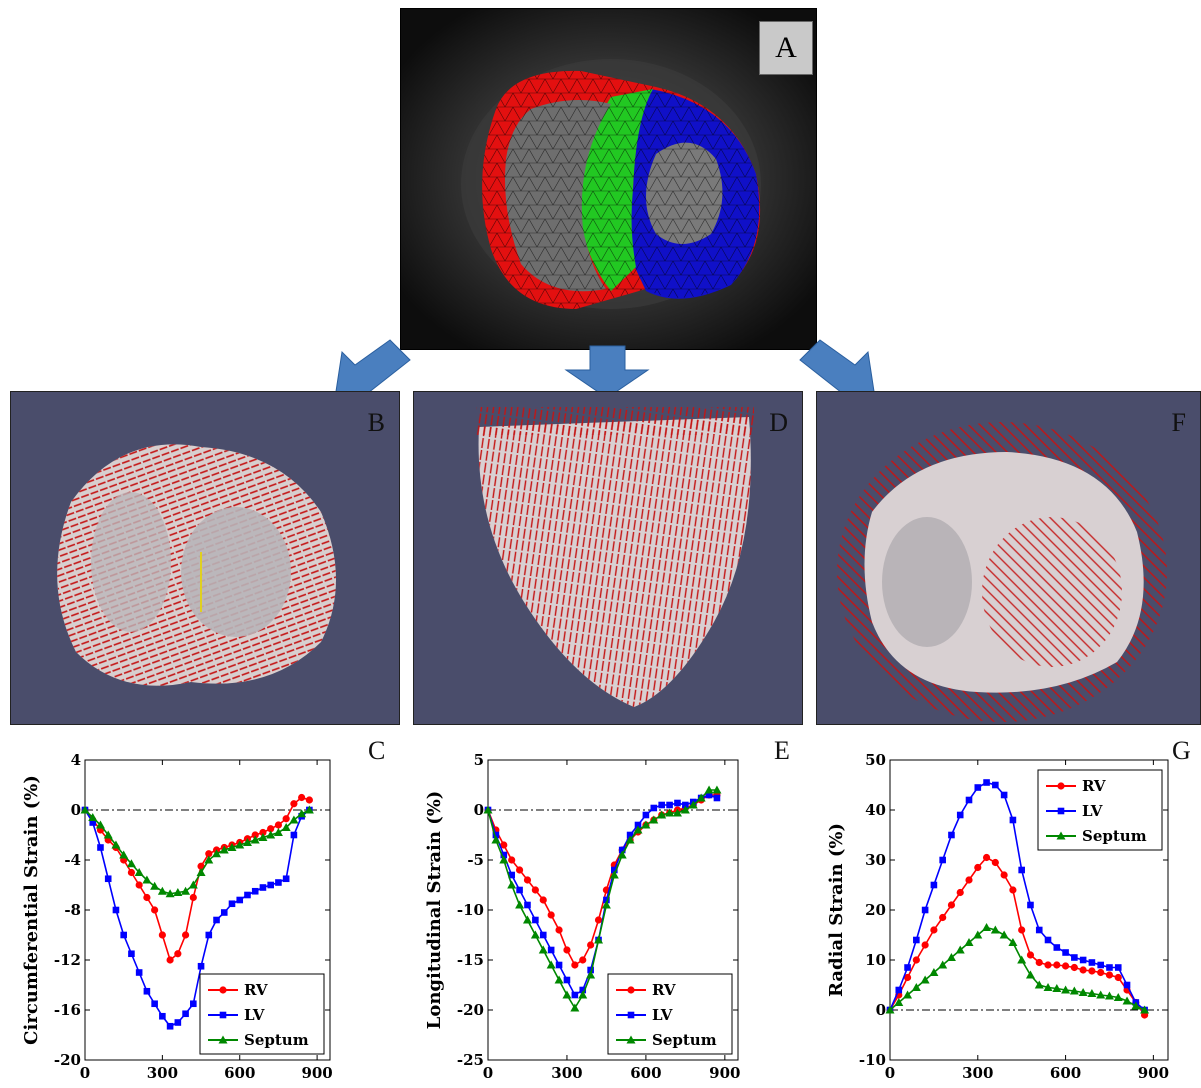  I want to click on radial-fiber-render, so click(1002, 572).